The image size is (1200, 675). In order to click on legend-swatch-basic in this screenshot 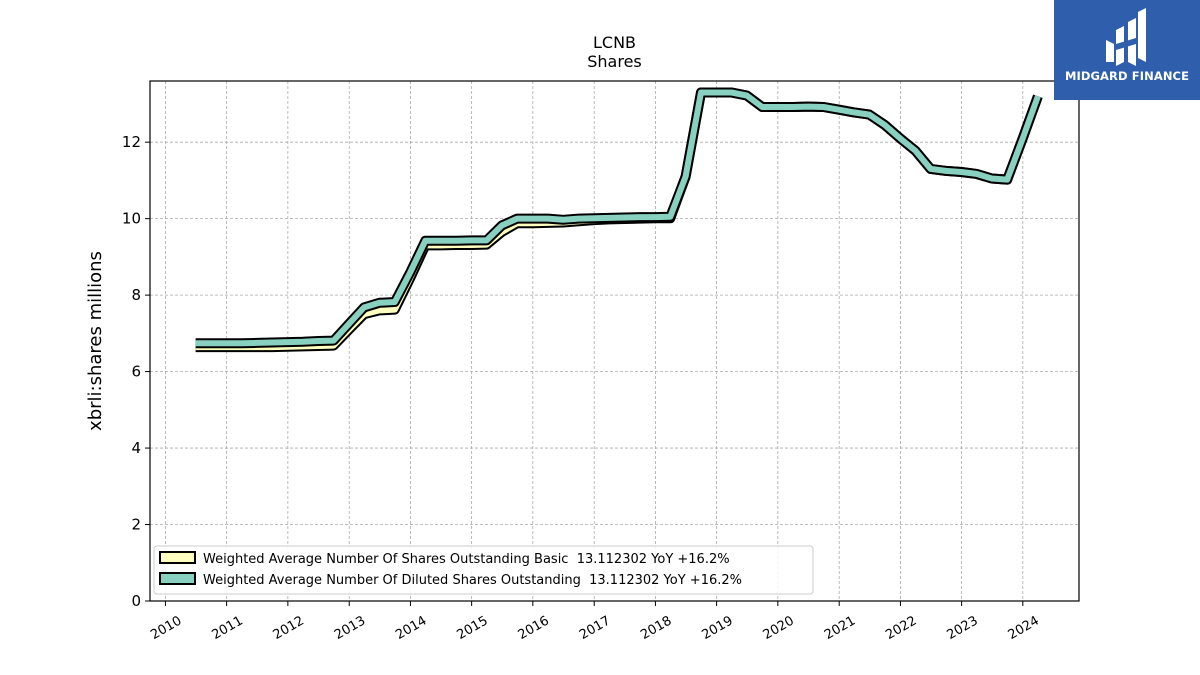, I will do `click(177, 557)`.